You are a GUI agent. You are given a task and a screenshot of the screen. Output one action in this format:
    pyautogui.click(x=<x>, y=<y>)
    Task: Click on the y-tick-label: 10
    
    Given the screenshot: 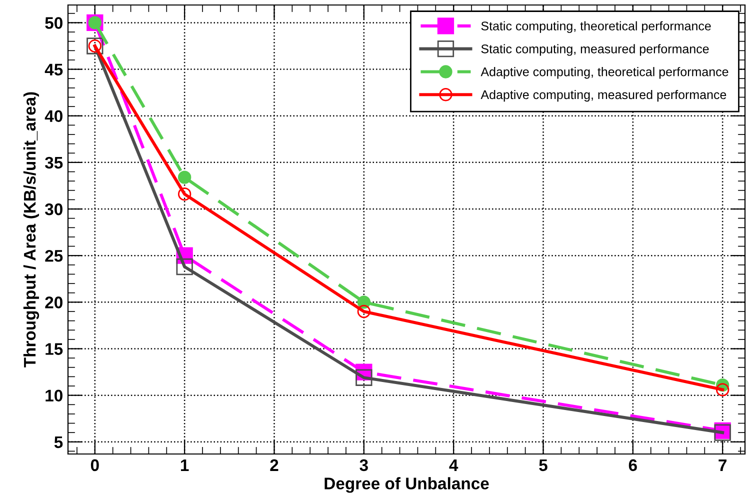 What is the action you would take?
    pyautogui.click(x=54, y=396)
    